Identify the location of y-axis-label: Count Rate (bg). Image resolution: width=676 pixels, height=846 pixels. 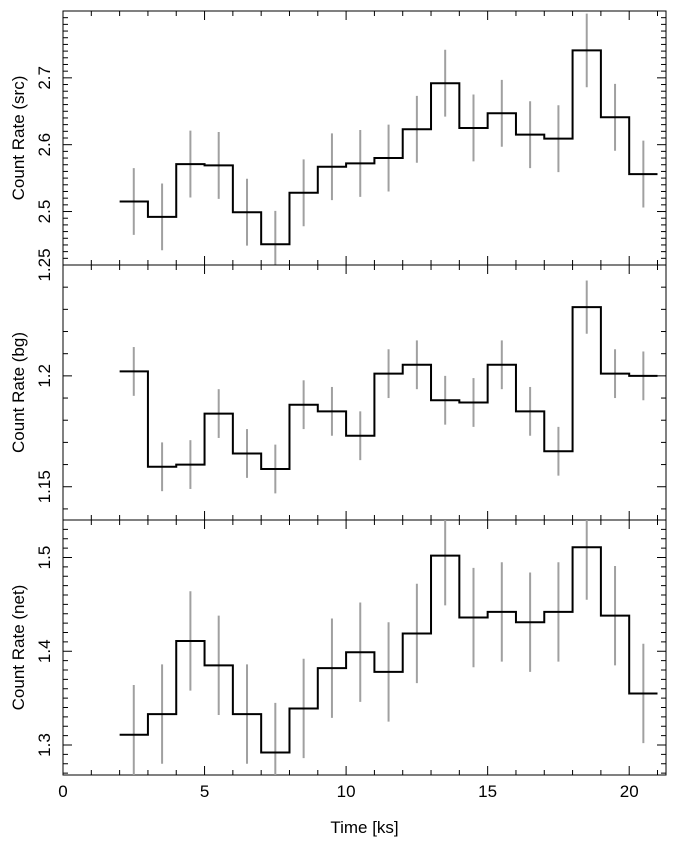
(18, 392).